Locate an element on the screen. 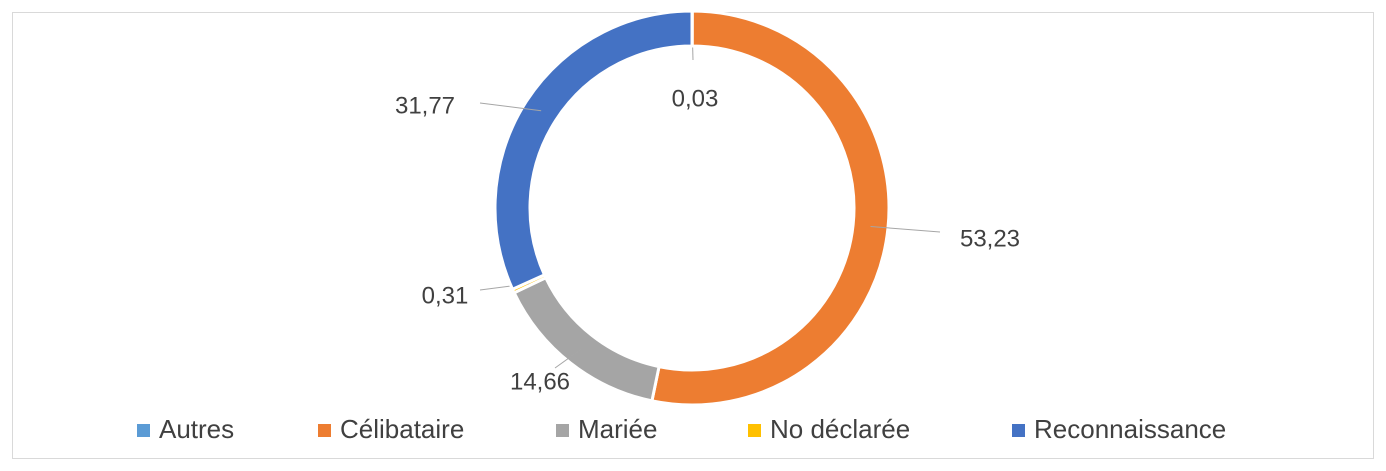 Image resolution: width=1386 pixels, height=471 pixels. legend-label: No déclarée is located at coordinates (840, 429).